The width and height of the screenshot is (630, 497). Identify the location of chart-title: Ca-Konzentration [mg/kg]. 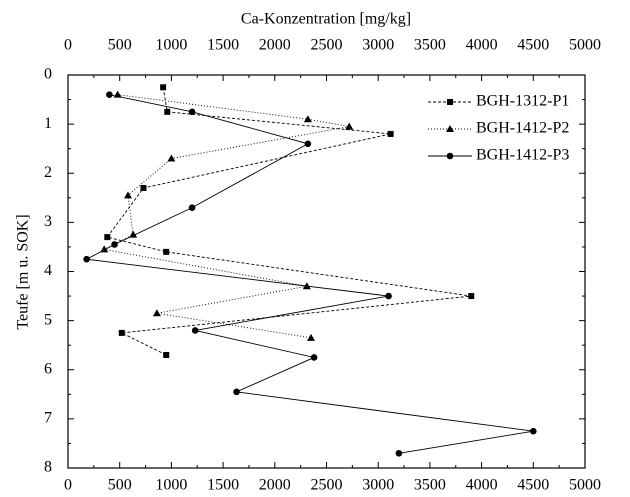
(326, 19).